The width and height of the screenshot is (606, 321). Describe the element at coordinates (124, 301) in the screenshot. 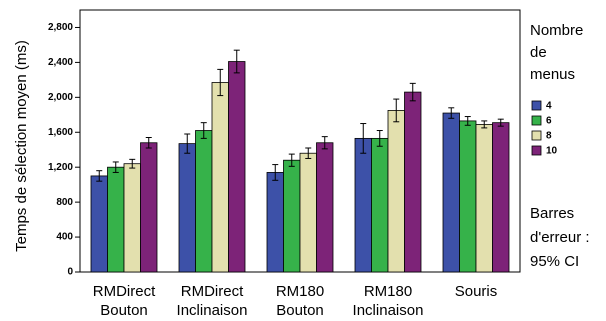

I see `x-tick-label: RMDirect Bouton` at that location.